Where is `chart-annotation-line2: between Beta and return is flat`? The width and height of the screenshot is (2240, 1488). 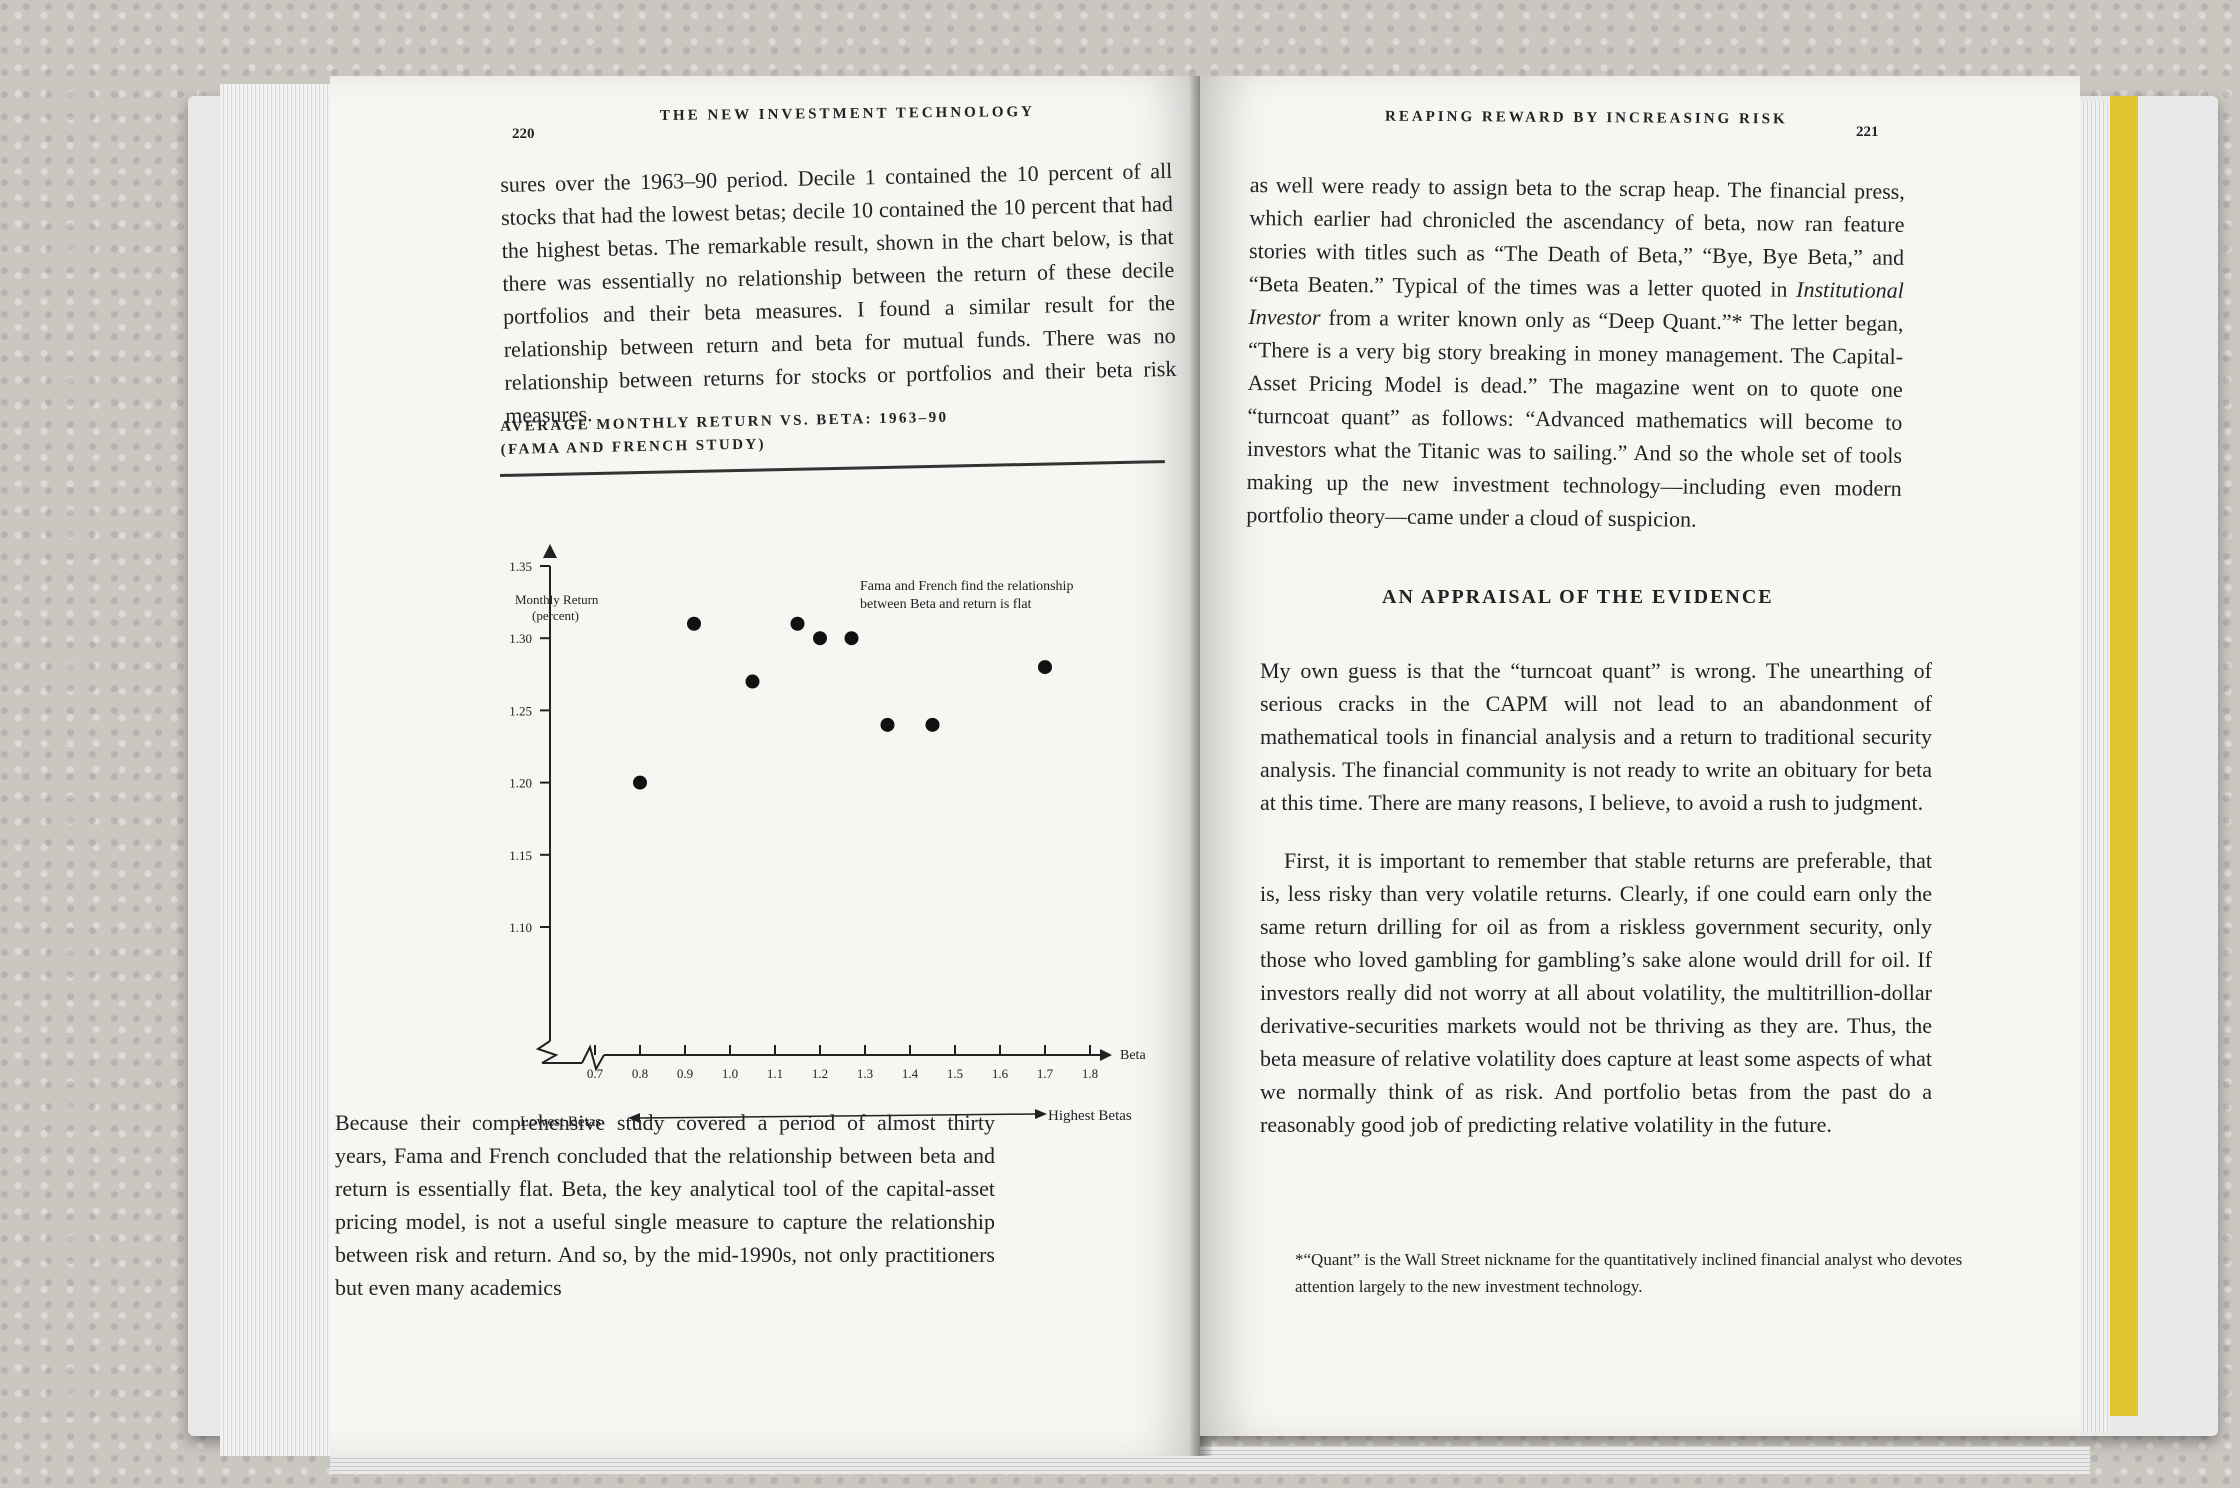 chart-annotation-line2: between Beta and return is flat is located at coordinates (946, 604).